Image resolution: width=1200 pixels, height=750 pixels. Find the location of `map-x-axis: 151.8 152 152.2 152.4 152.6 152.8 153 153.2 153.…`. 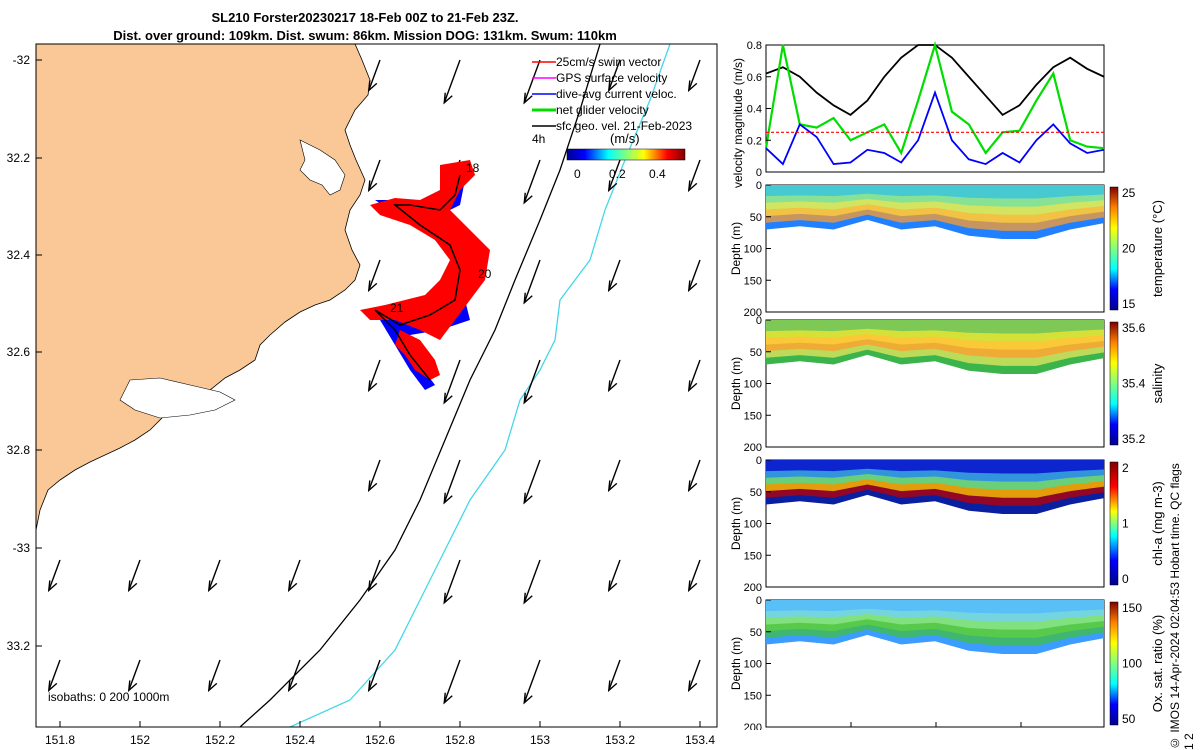

map-x-axis: 151.8 152 152.2 152.4 152.6 152.8 153 153.2 153.… is located at coordinates (380, 734).